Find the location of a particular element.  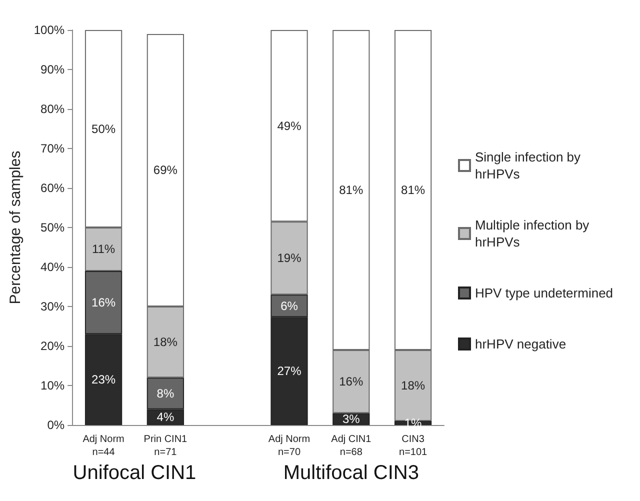

y-axis-title: Percentage of samples is located at coordinates (15, 227).